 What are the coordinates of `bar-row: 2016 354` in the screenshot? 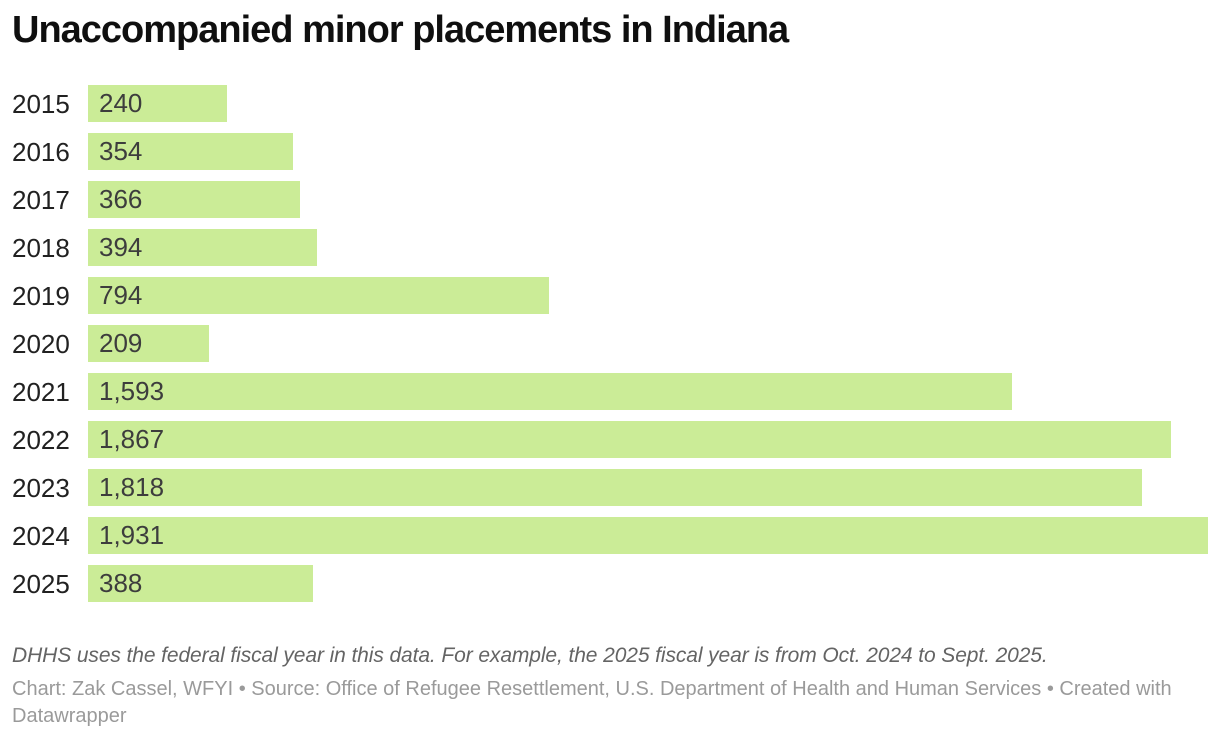 It's located at (610, 152).